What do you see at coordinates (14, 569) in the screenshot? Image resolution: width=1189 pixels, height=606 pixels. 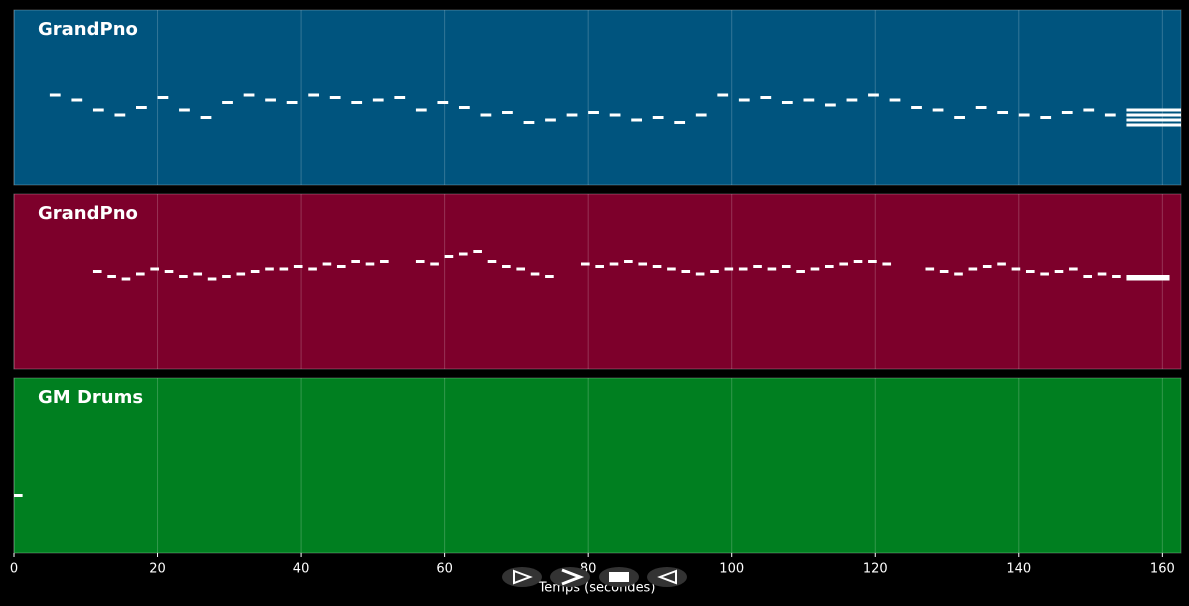 I see `x-tick-label: 0` at bounding box center [14, 569].